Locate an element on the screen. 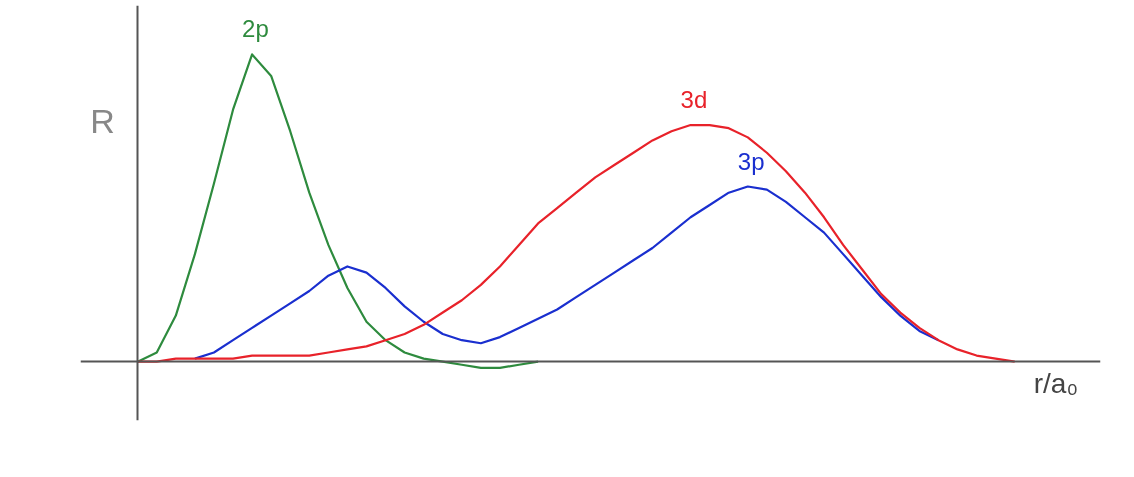  series-label: 2p is located at coordinates (255, 29).